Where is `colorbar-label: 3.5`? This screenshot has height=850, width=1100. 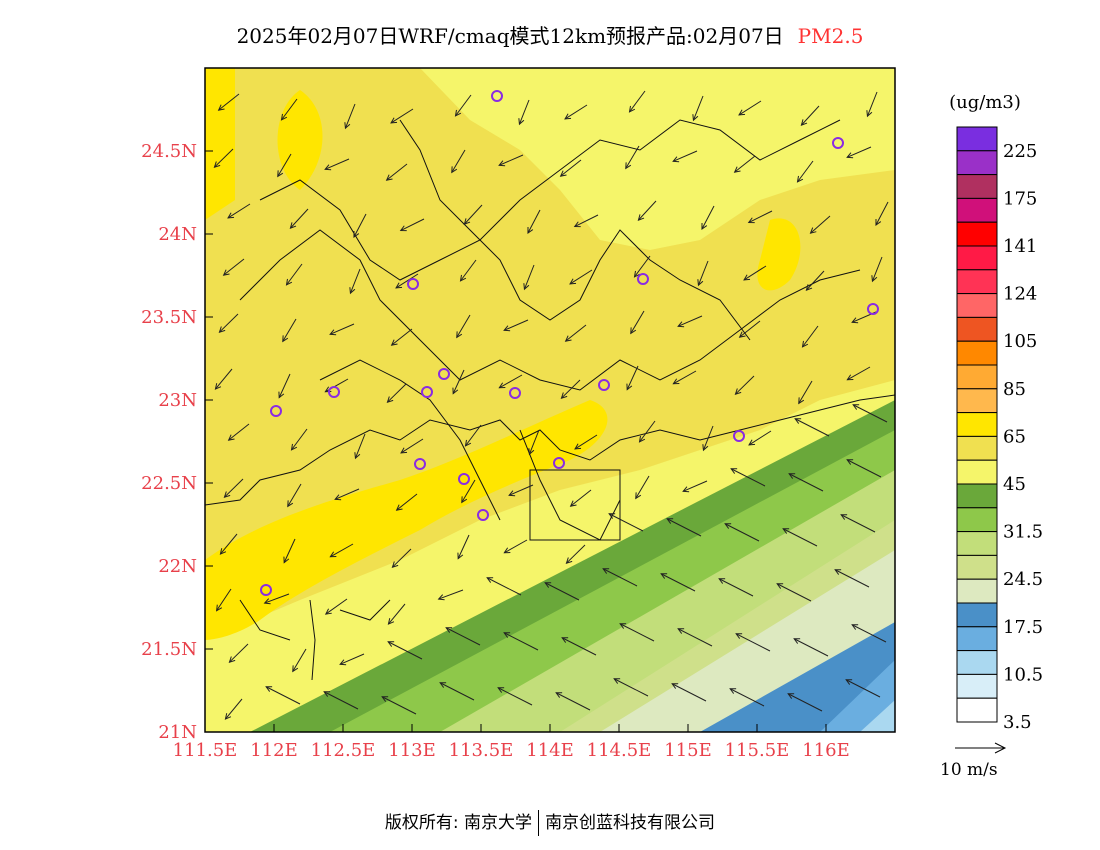 colorbar-label: 3.5 is located at coordinates (1017, 722).